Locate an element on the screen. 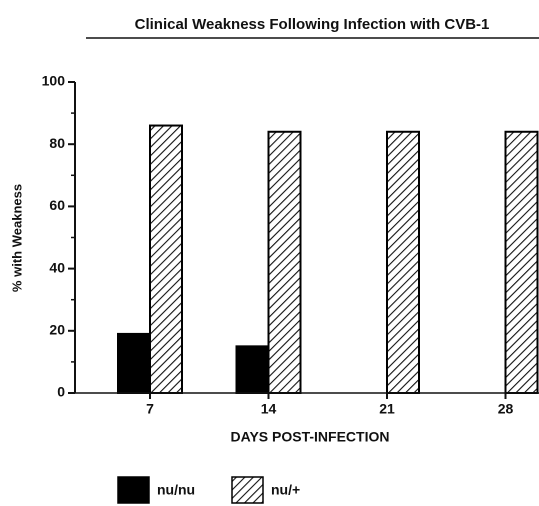 This screenshot has height=506, width=539. x-tick-label: 28 is located at coordinates (506, 409).